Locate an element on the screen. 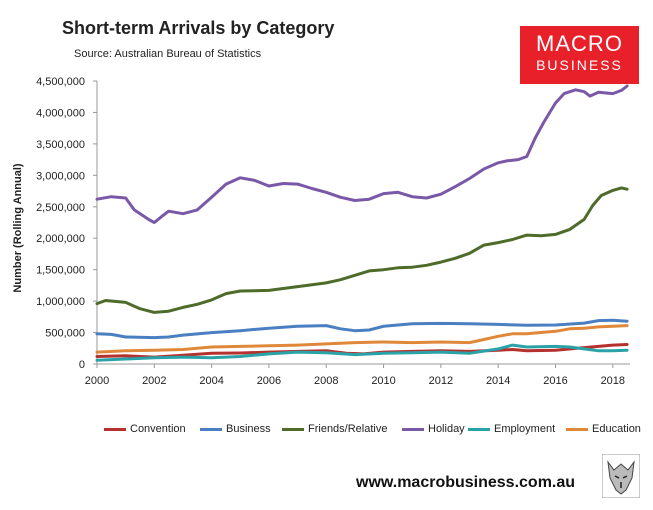 The height and width of the screenshot is (510, 653). x-tick-label: 2018 is located at coordinates (613, 381).